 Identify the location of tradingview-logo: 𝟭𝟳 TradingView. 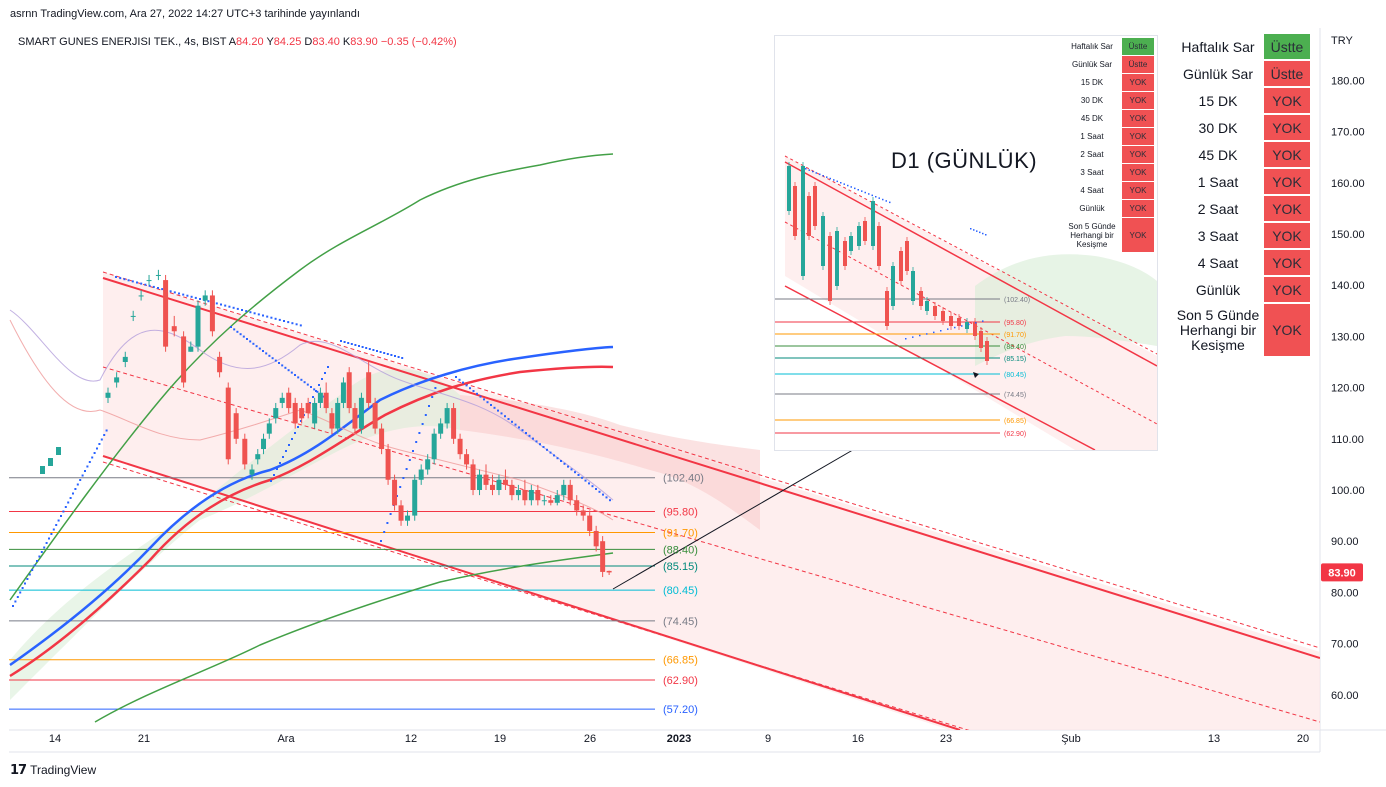
(53, 770).